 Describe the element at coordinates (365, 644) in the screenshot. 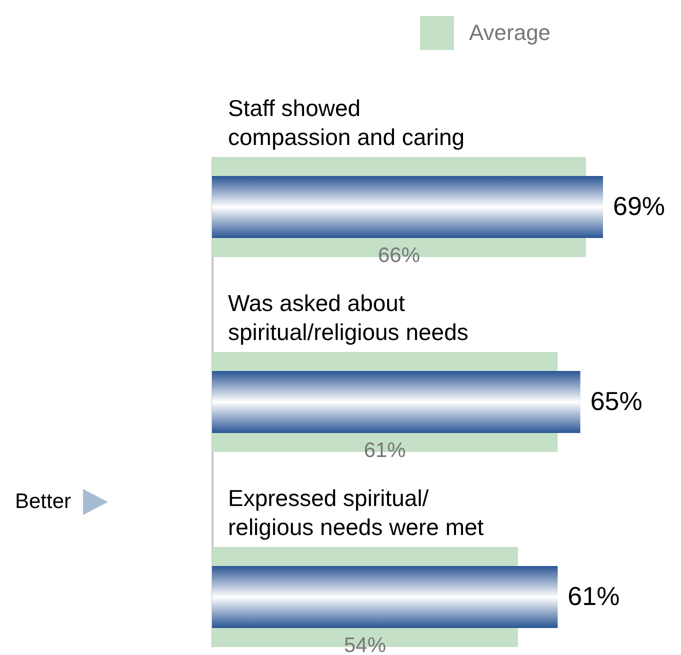

I see `data-label: 54%` at that location.